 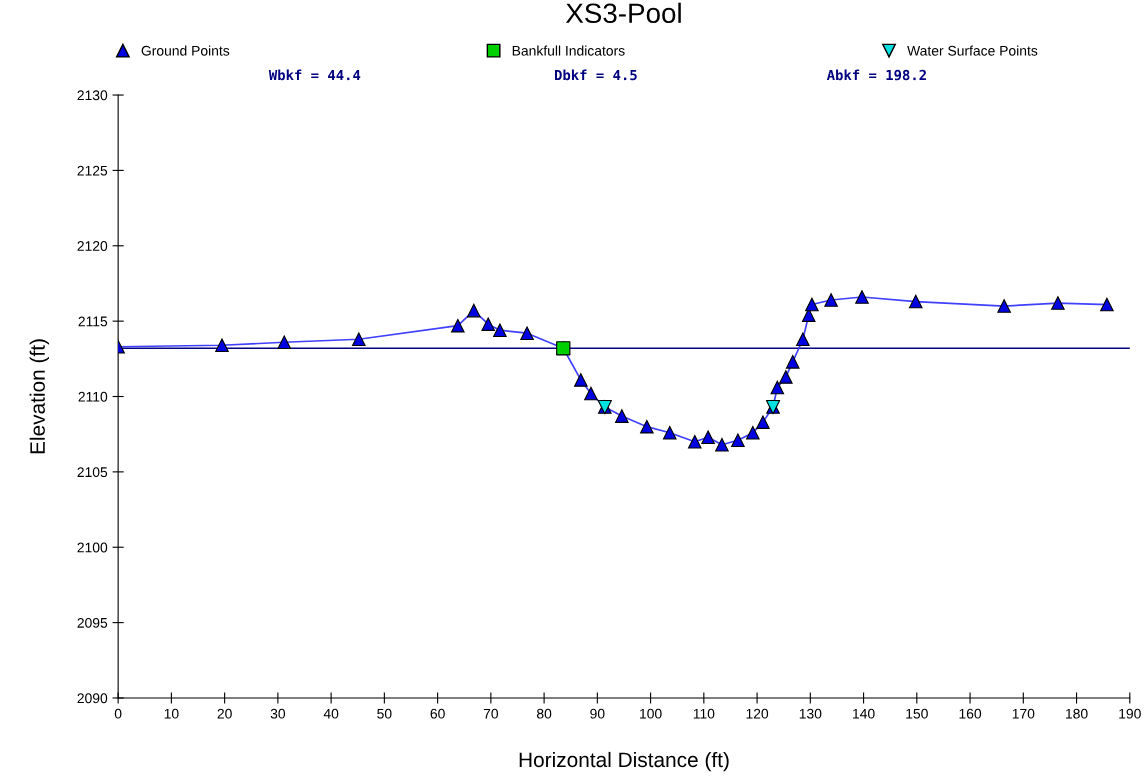 What do you see at coordinates (39, 396) in the screenshot?
I see `y-axis-title: Elevation (ft)` at bounding box center [39, 396].